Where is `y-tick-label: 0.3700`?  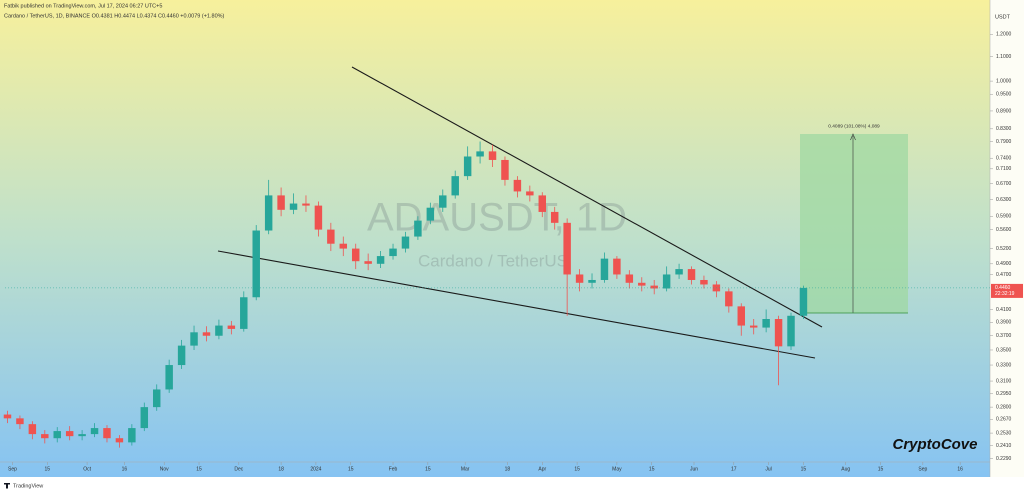
y-tick-label: 0.3700 is located at coordinates (1004, 336).